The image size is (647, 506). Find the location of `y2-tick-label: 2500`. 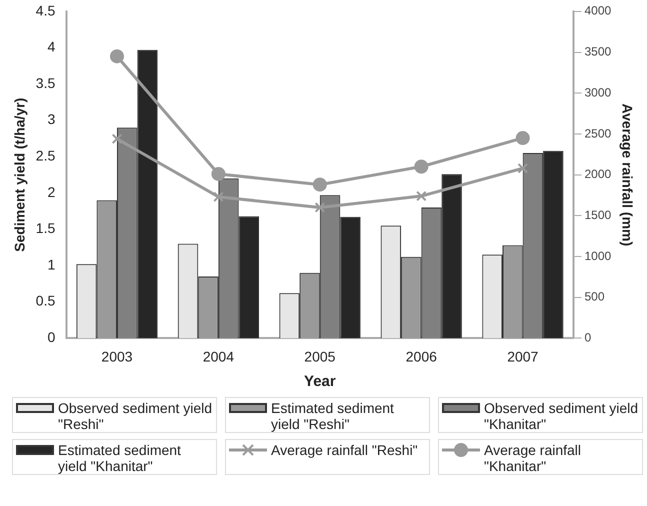

y2-tick-label: 2500 is located at coordinates (598, 133).